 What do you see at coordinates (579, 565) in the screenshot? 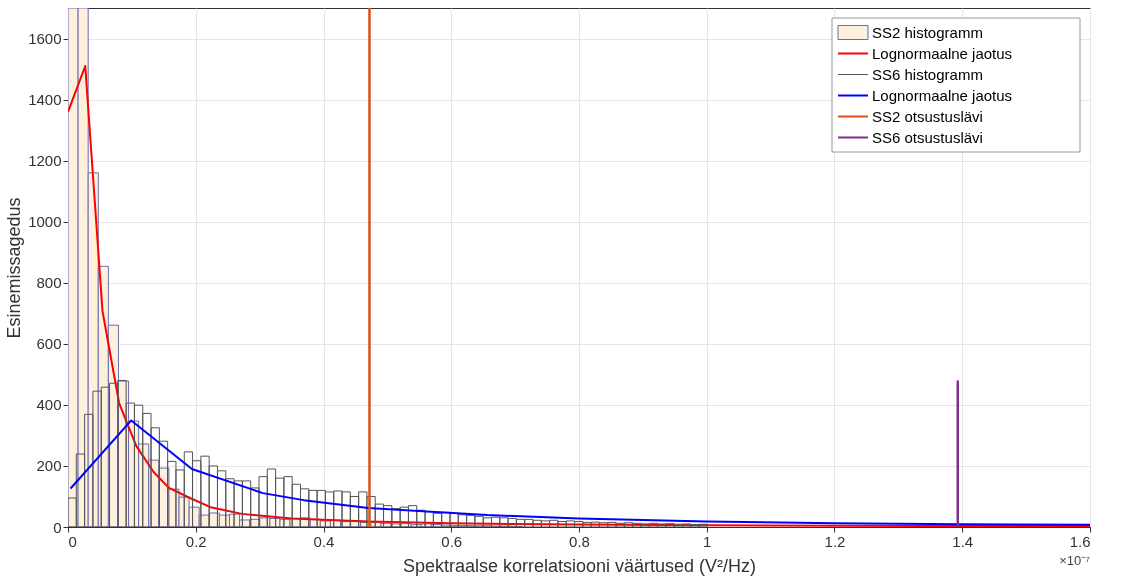
I see `x-axis-title: Spektraalse korrelatsiooni väärtused (V²/Hz)` at bounding box center [579, 565].